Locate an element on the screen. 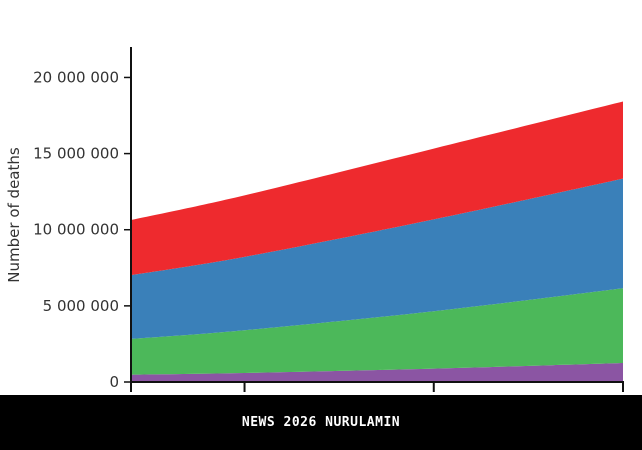 The height and width of the screenshot is (450, 642). banner-text: NEWS 2026 NURULAMIN is located at coordinates (321, 422).